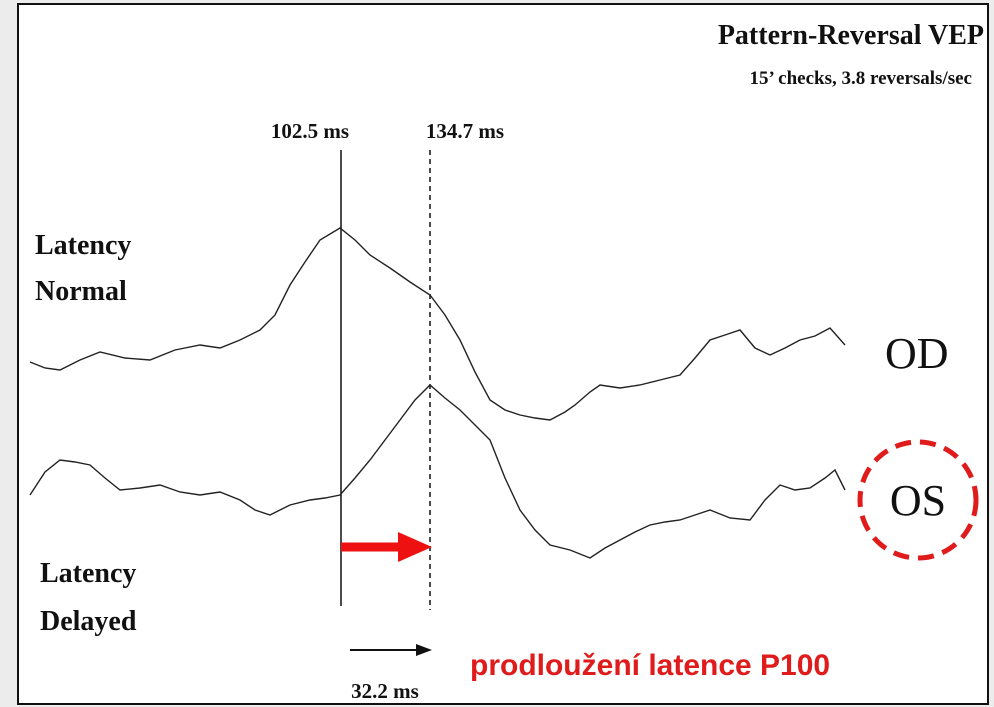 The width and height of the screenshot is (994, 707). Describe the element at coordinates (424, 650) in the screenshot. I see `arrow-head` at that location.